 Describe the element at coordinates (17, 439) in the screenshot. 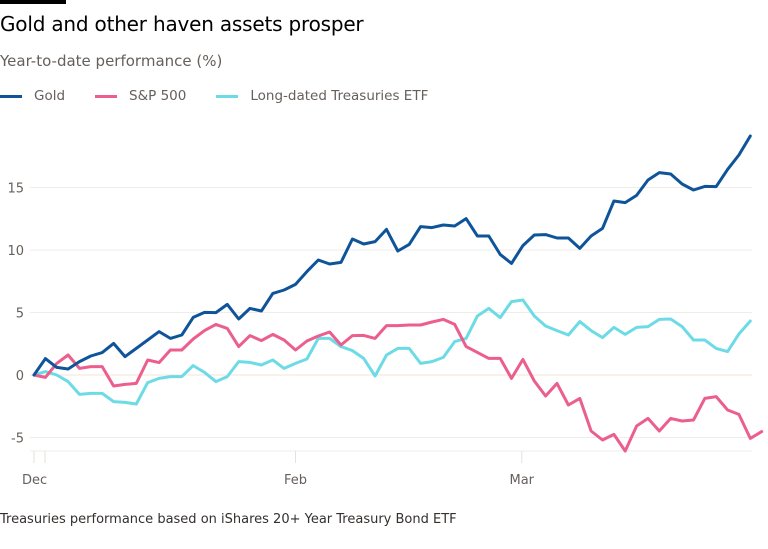

I see `y-tick-label: -5` at that location.